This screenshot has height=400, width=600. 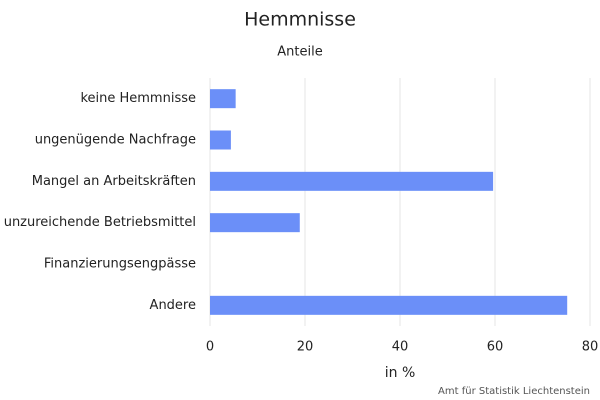 What do you see at coordinates (305, 347) in the screenshot?
I see `x-tick-label: 20` at bounding box center [305, 347].